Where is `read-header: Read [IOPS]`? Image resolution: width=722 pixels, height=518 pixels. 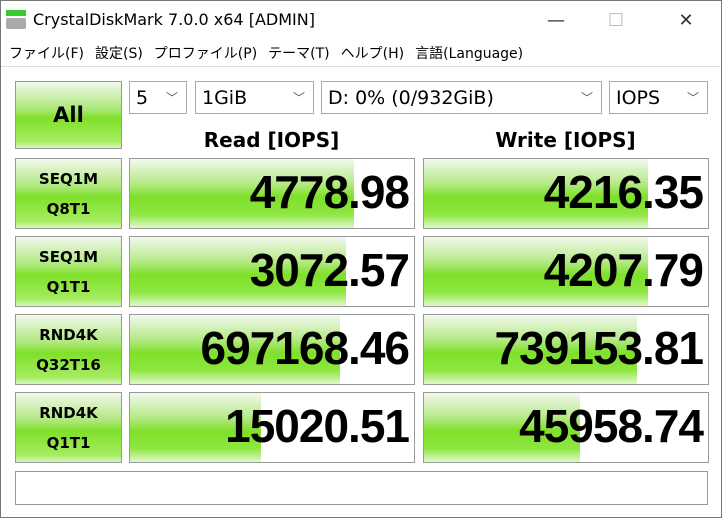 read-header: Read [IOPS] is located at coordinates (271, 140).